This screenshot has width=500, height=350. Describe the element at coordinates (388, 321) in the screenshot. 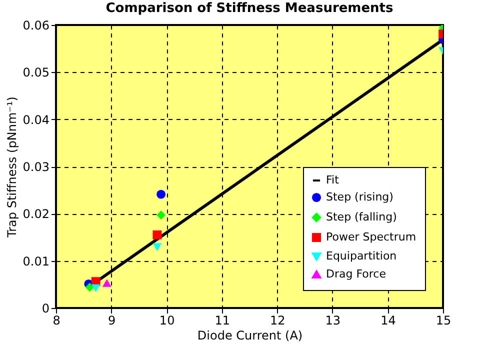

I see `x-tick-label: 14` at that location.